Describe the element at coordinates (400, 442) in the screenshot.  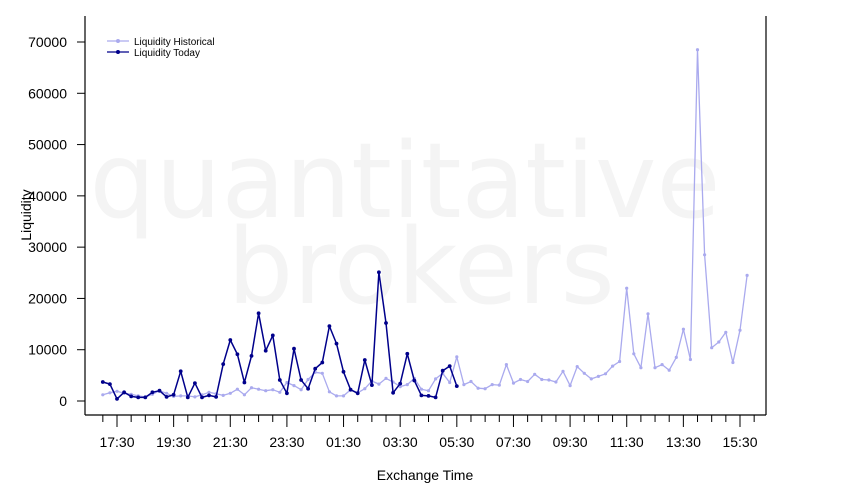
I see `x-tick-label: 03:30` at that location.